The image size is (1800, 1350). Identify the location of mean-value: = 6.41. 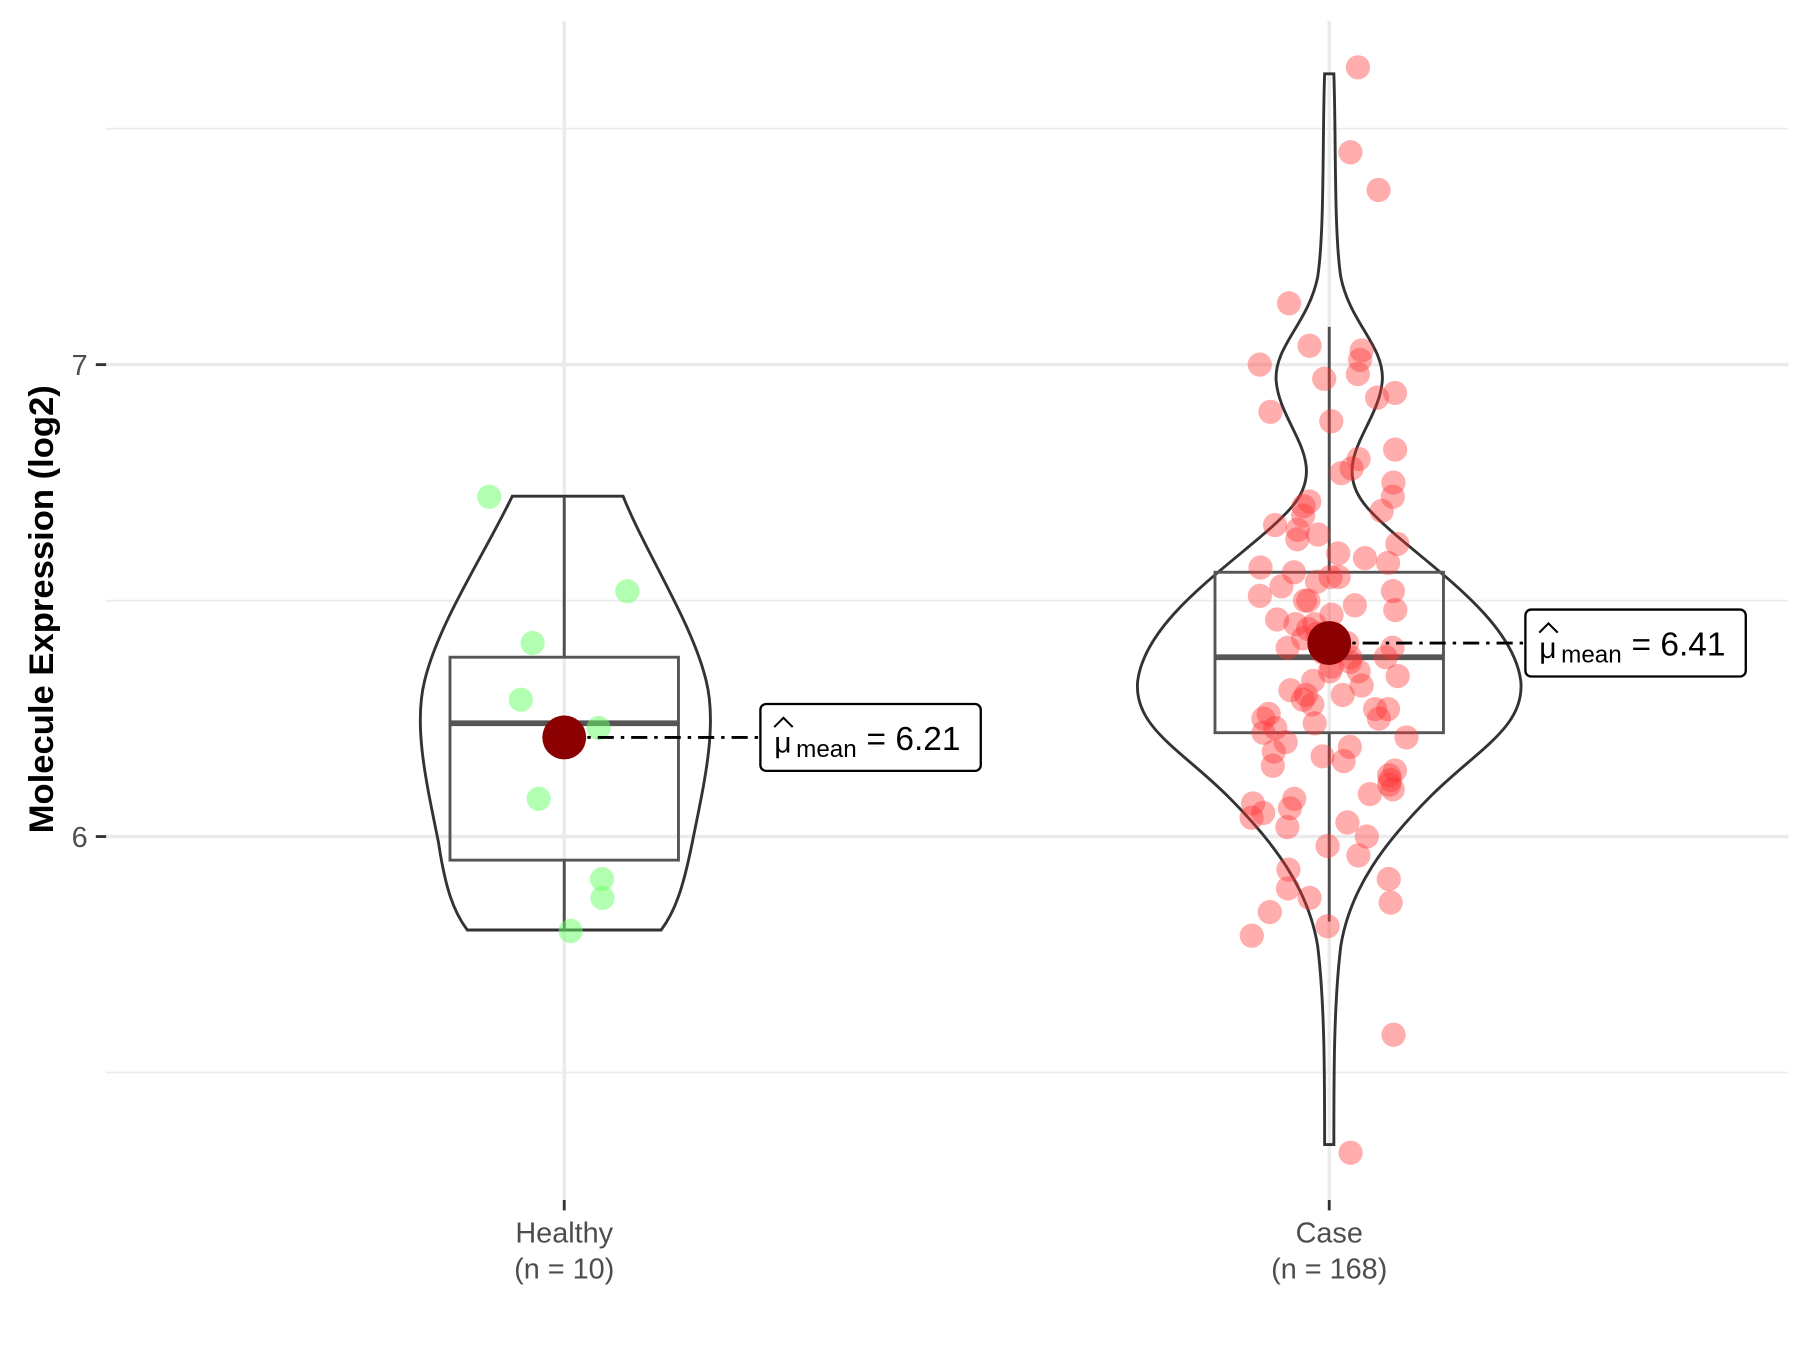
(1679, 645).